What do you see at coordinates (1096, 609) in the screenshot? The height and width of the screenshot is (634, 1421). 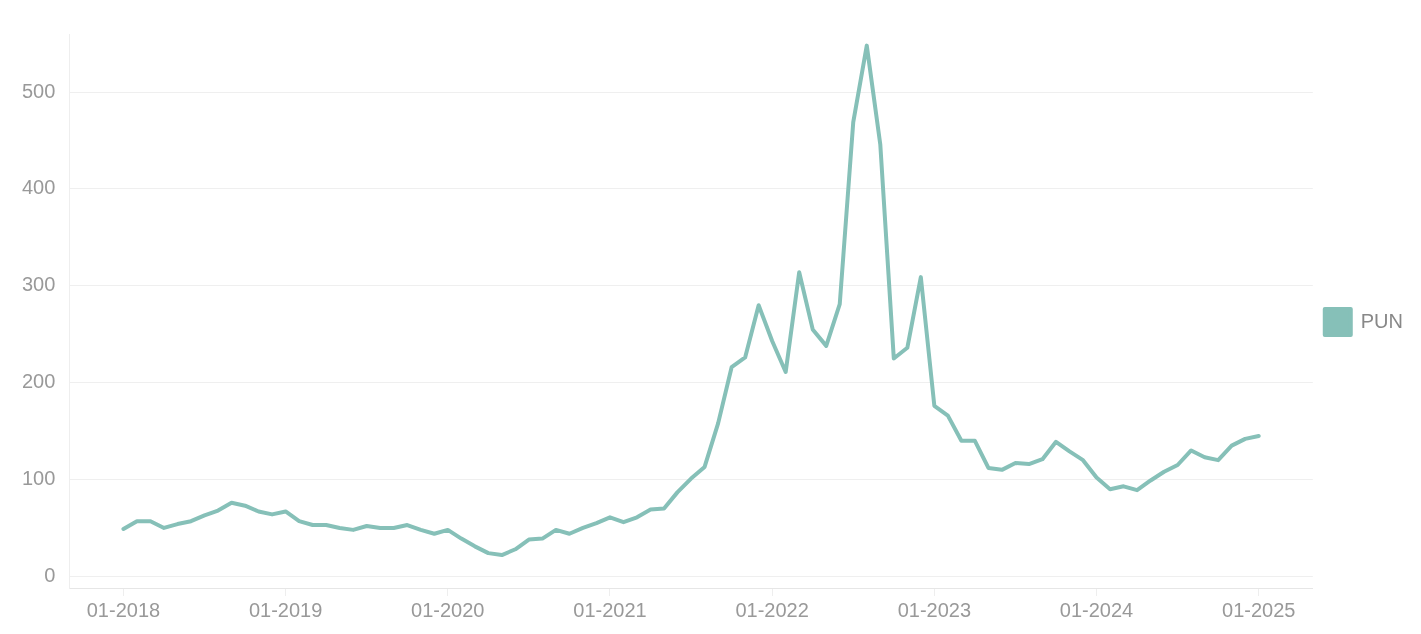 I see `x-tick-label: 01-2024` at bounding box center [1096, 609].